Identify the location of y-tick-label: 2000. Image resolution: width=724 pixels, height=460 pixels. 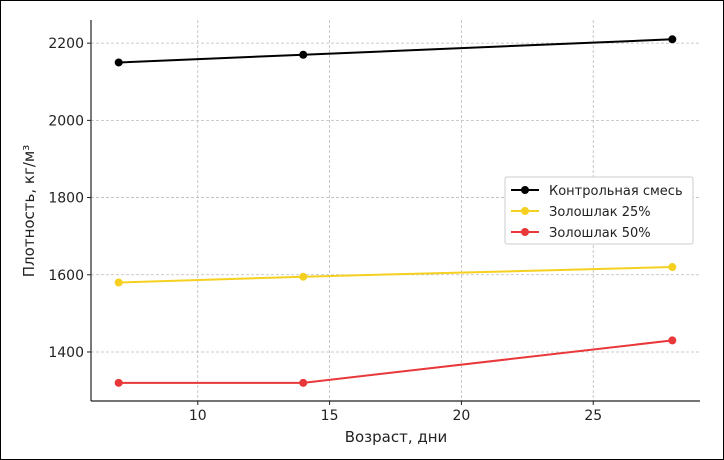
(66, 121).